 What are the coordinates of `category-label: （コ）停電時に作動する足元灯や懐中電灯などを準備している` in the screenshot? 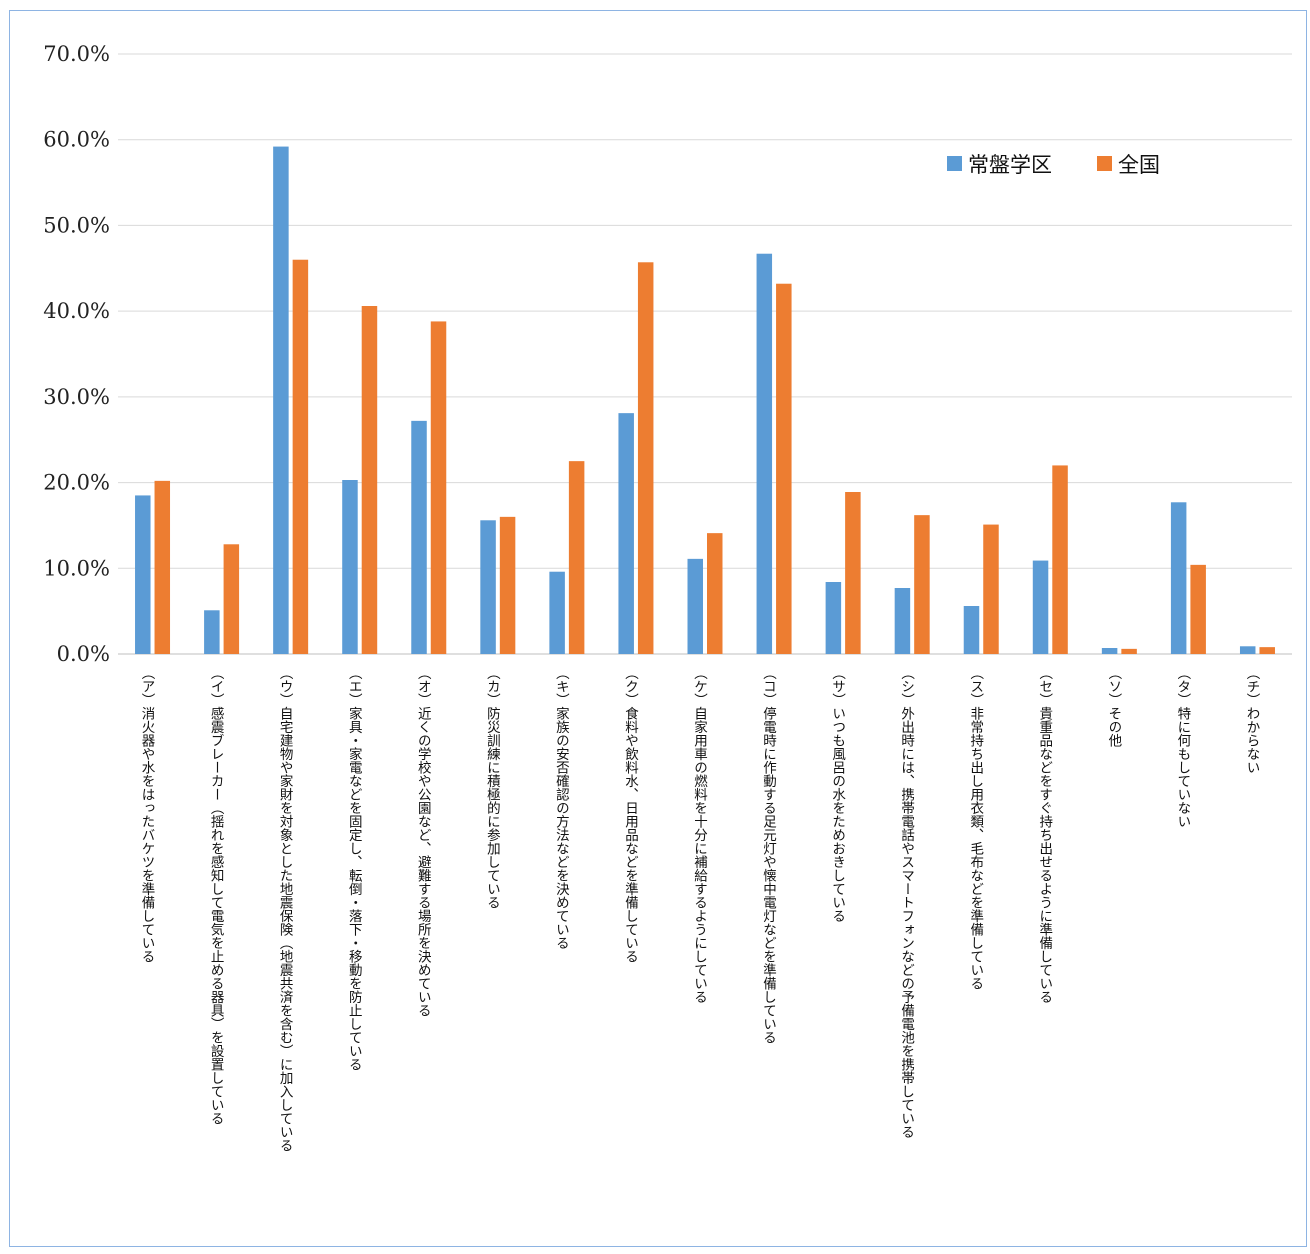 It's located at (768, 855).